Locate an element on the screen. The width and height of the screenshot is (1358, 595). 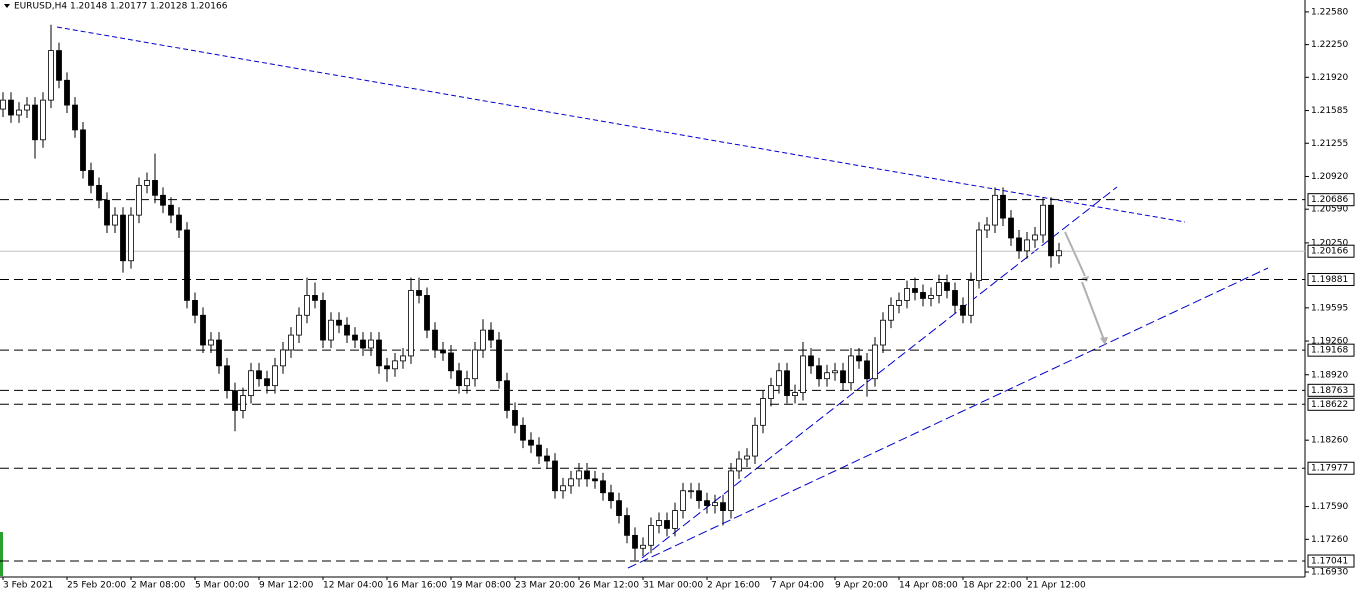
price-label: 1.18622 is located at coordinates (1329, 405).